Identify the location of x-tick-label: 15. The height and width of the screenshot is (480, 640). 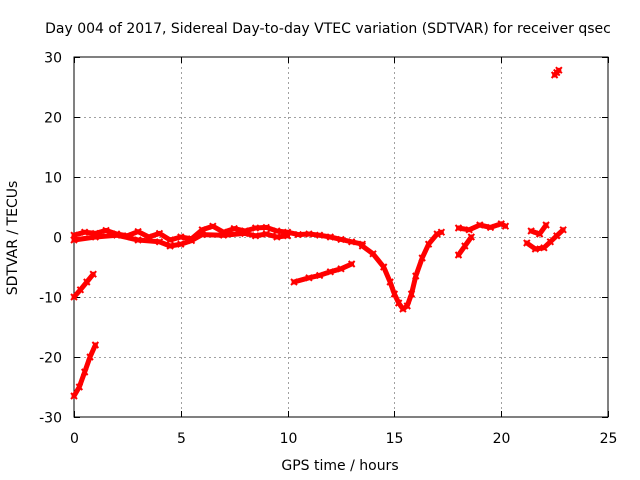
(395, 439).